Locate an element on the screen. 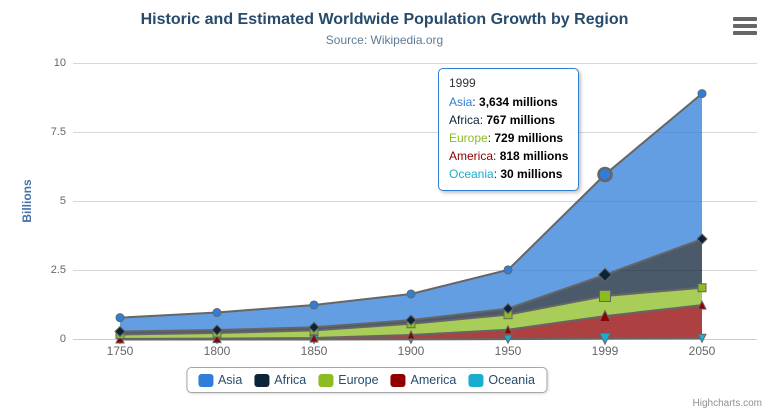 The width and height of the screenshot is (769, 416). export-menu-button is located at coordinates (745, 26).